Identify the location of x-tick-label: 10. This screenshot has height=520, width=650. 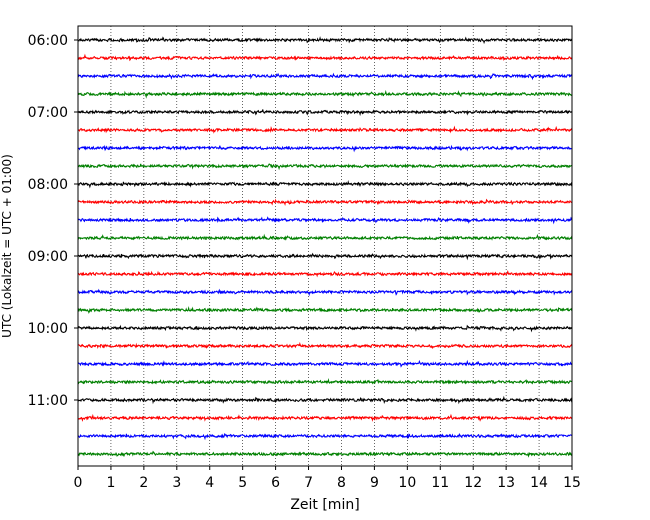
(407, 483).